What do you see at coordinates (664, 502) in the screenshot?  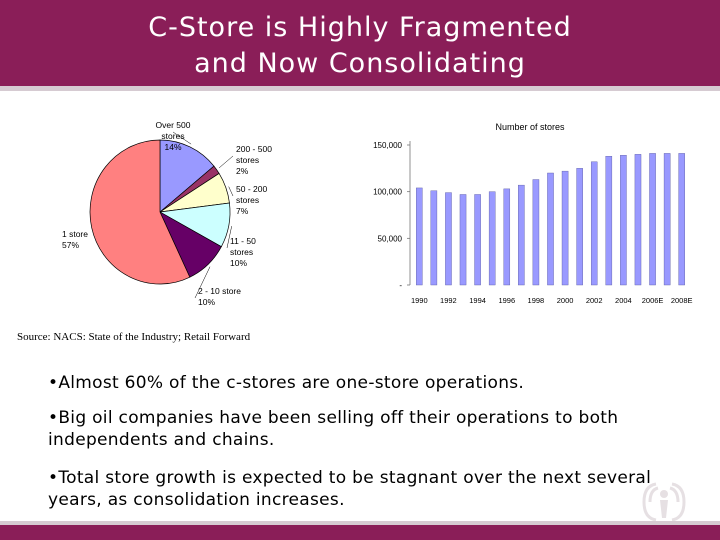 I see `watermark-logo-icon` at bounding box center [664, 502].